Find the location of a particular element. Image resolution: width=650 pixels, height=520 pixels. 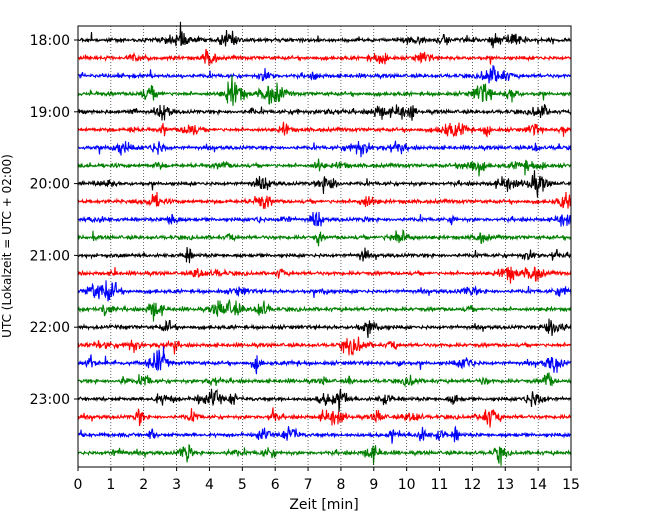

x-tick-label: 1 is located at coordinates (110, 485).